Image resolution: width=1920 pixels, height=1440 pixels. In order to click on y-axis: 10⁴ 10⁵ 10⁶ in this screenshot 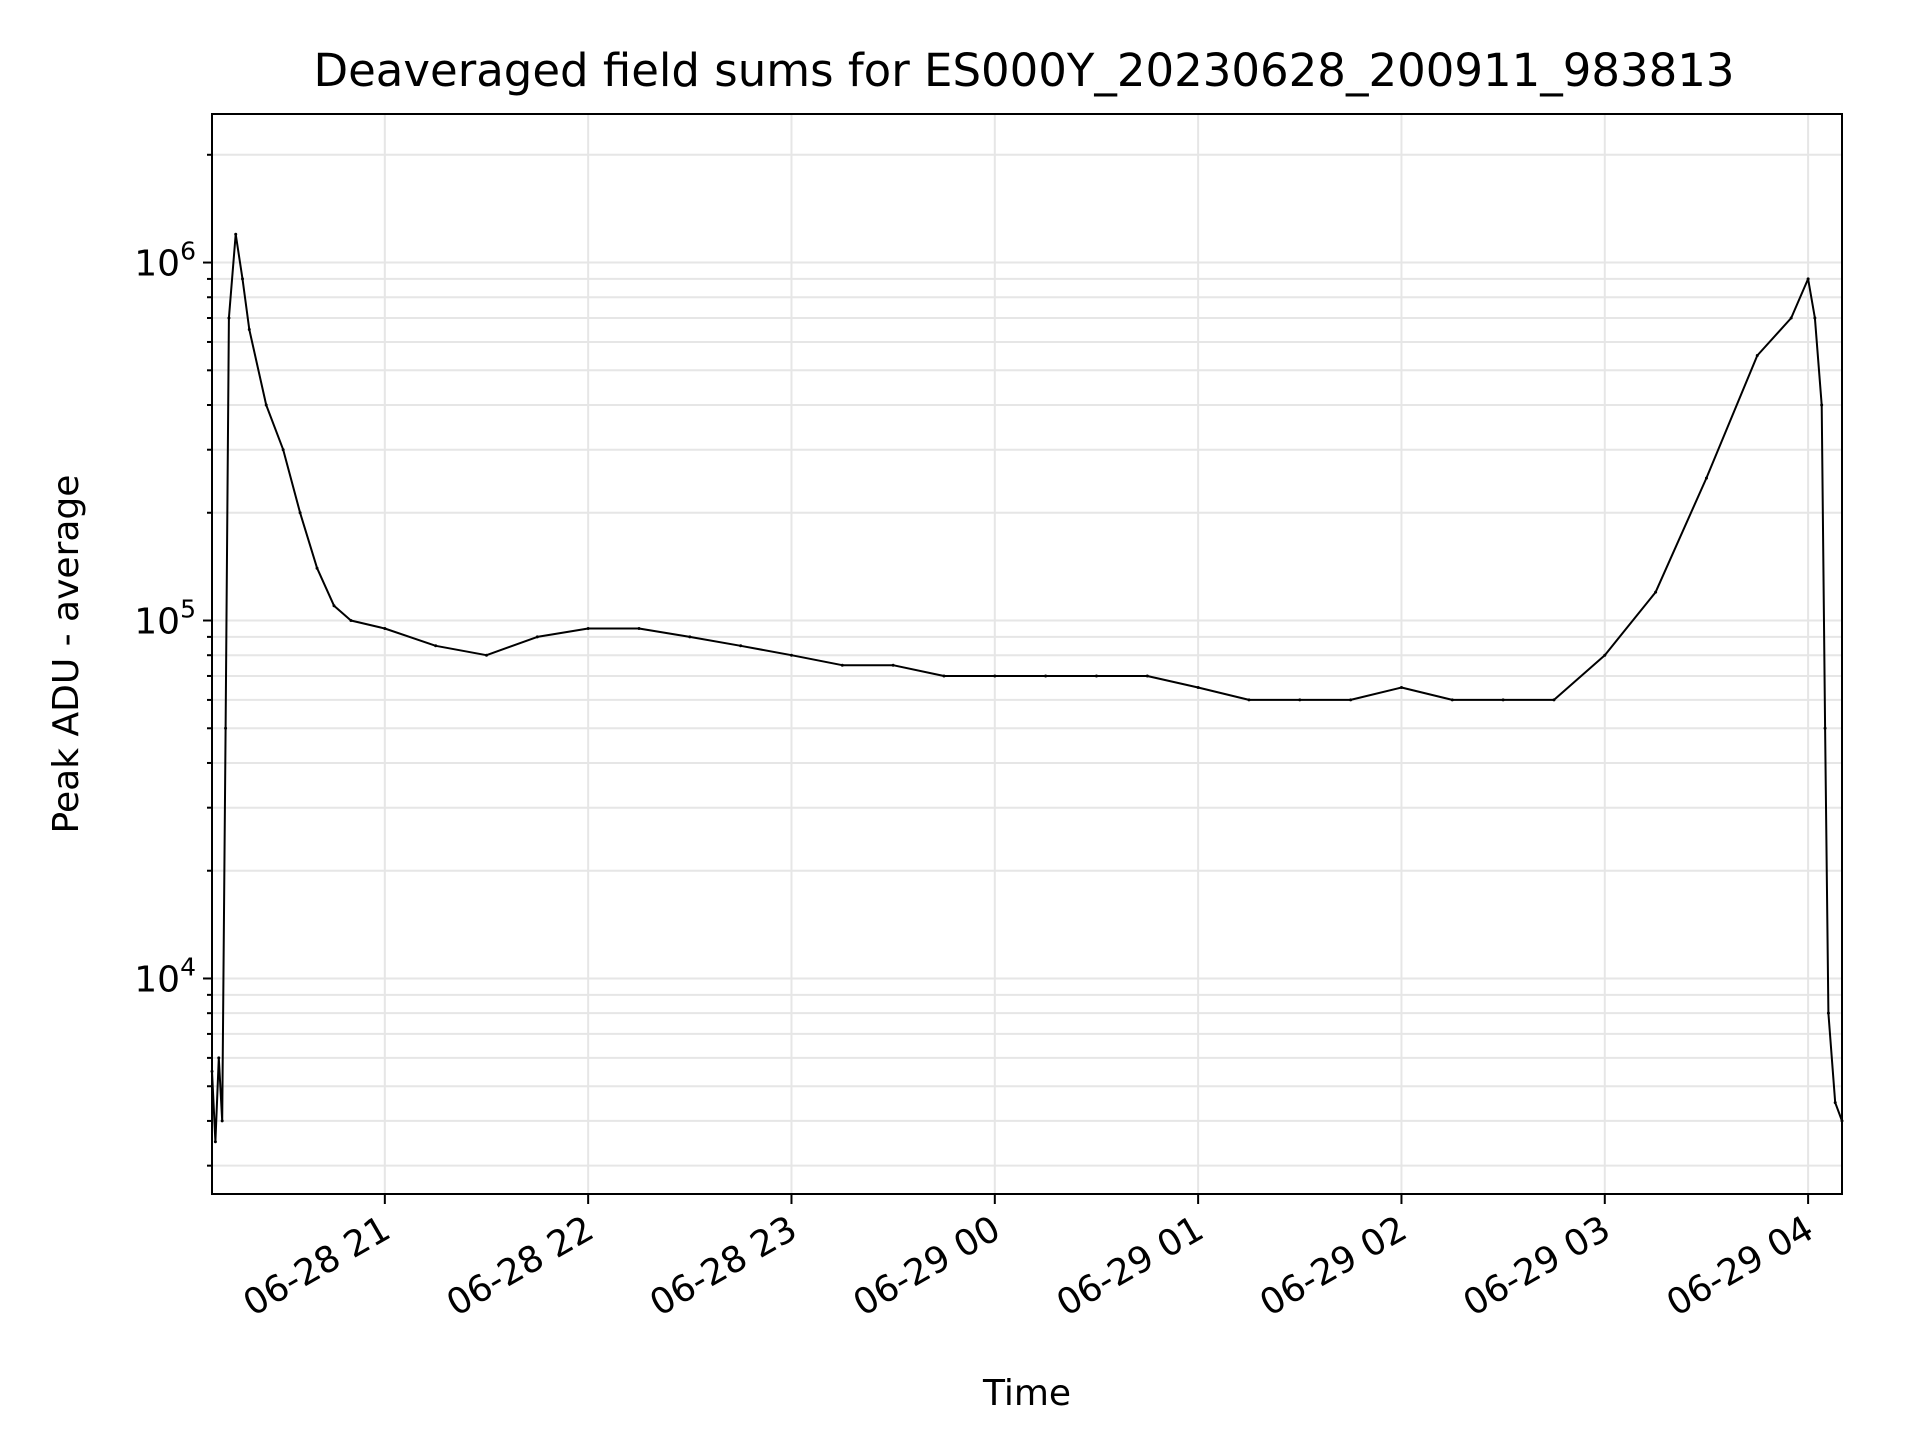, I will do `click(173, 660)`.